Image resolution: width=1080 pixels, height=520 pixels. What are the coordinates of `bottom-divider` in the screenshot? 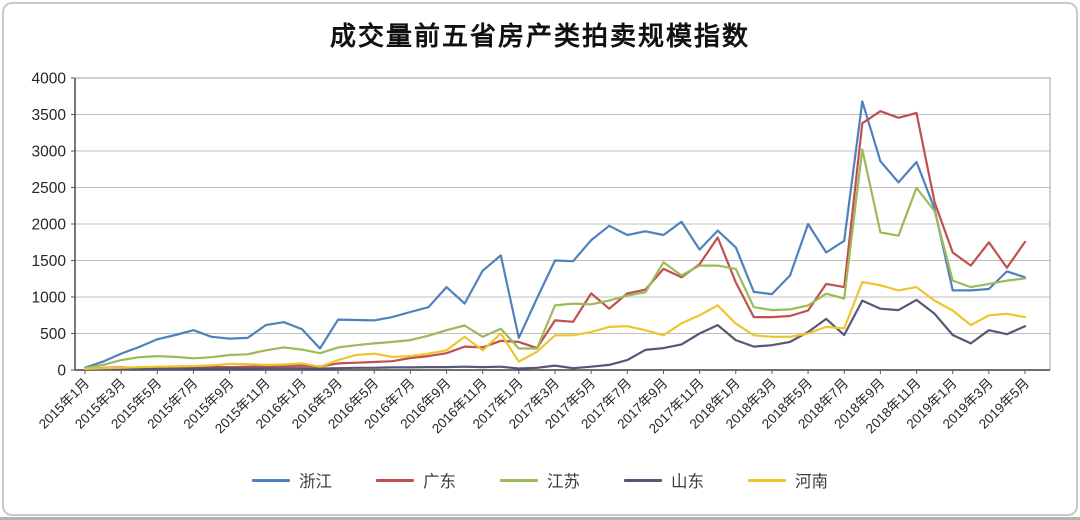 It's located at (540, 518).